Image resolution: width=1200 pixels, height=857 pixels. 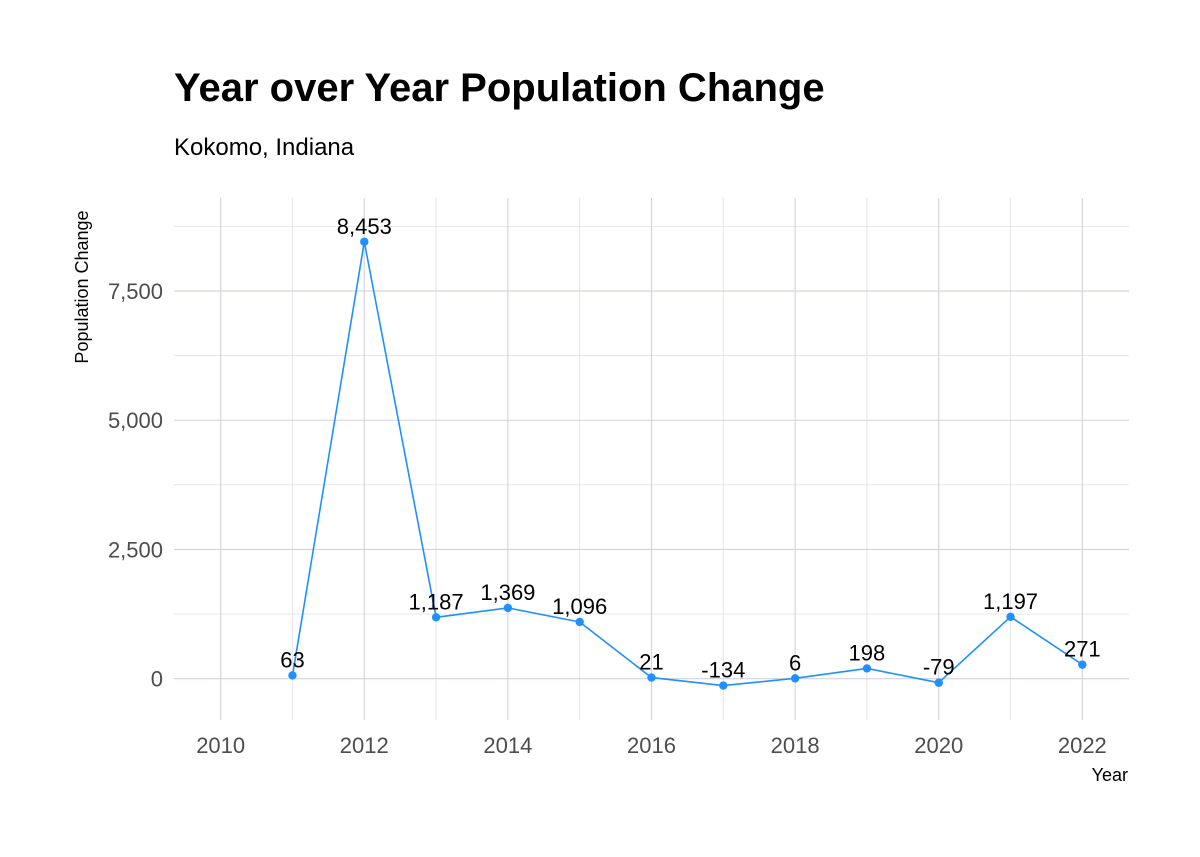 I want to click on data-label: 21, so click(x=651, y=662).